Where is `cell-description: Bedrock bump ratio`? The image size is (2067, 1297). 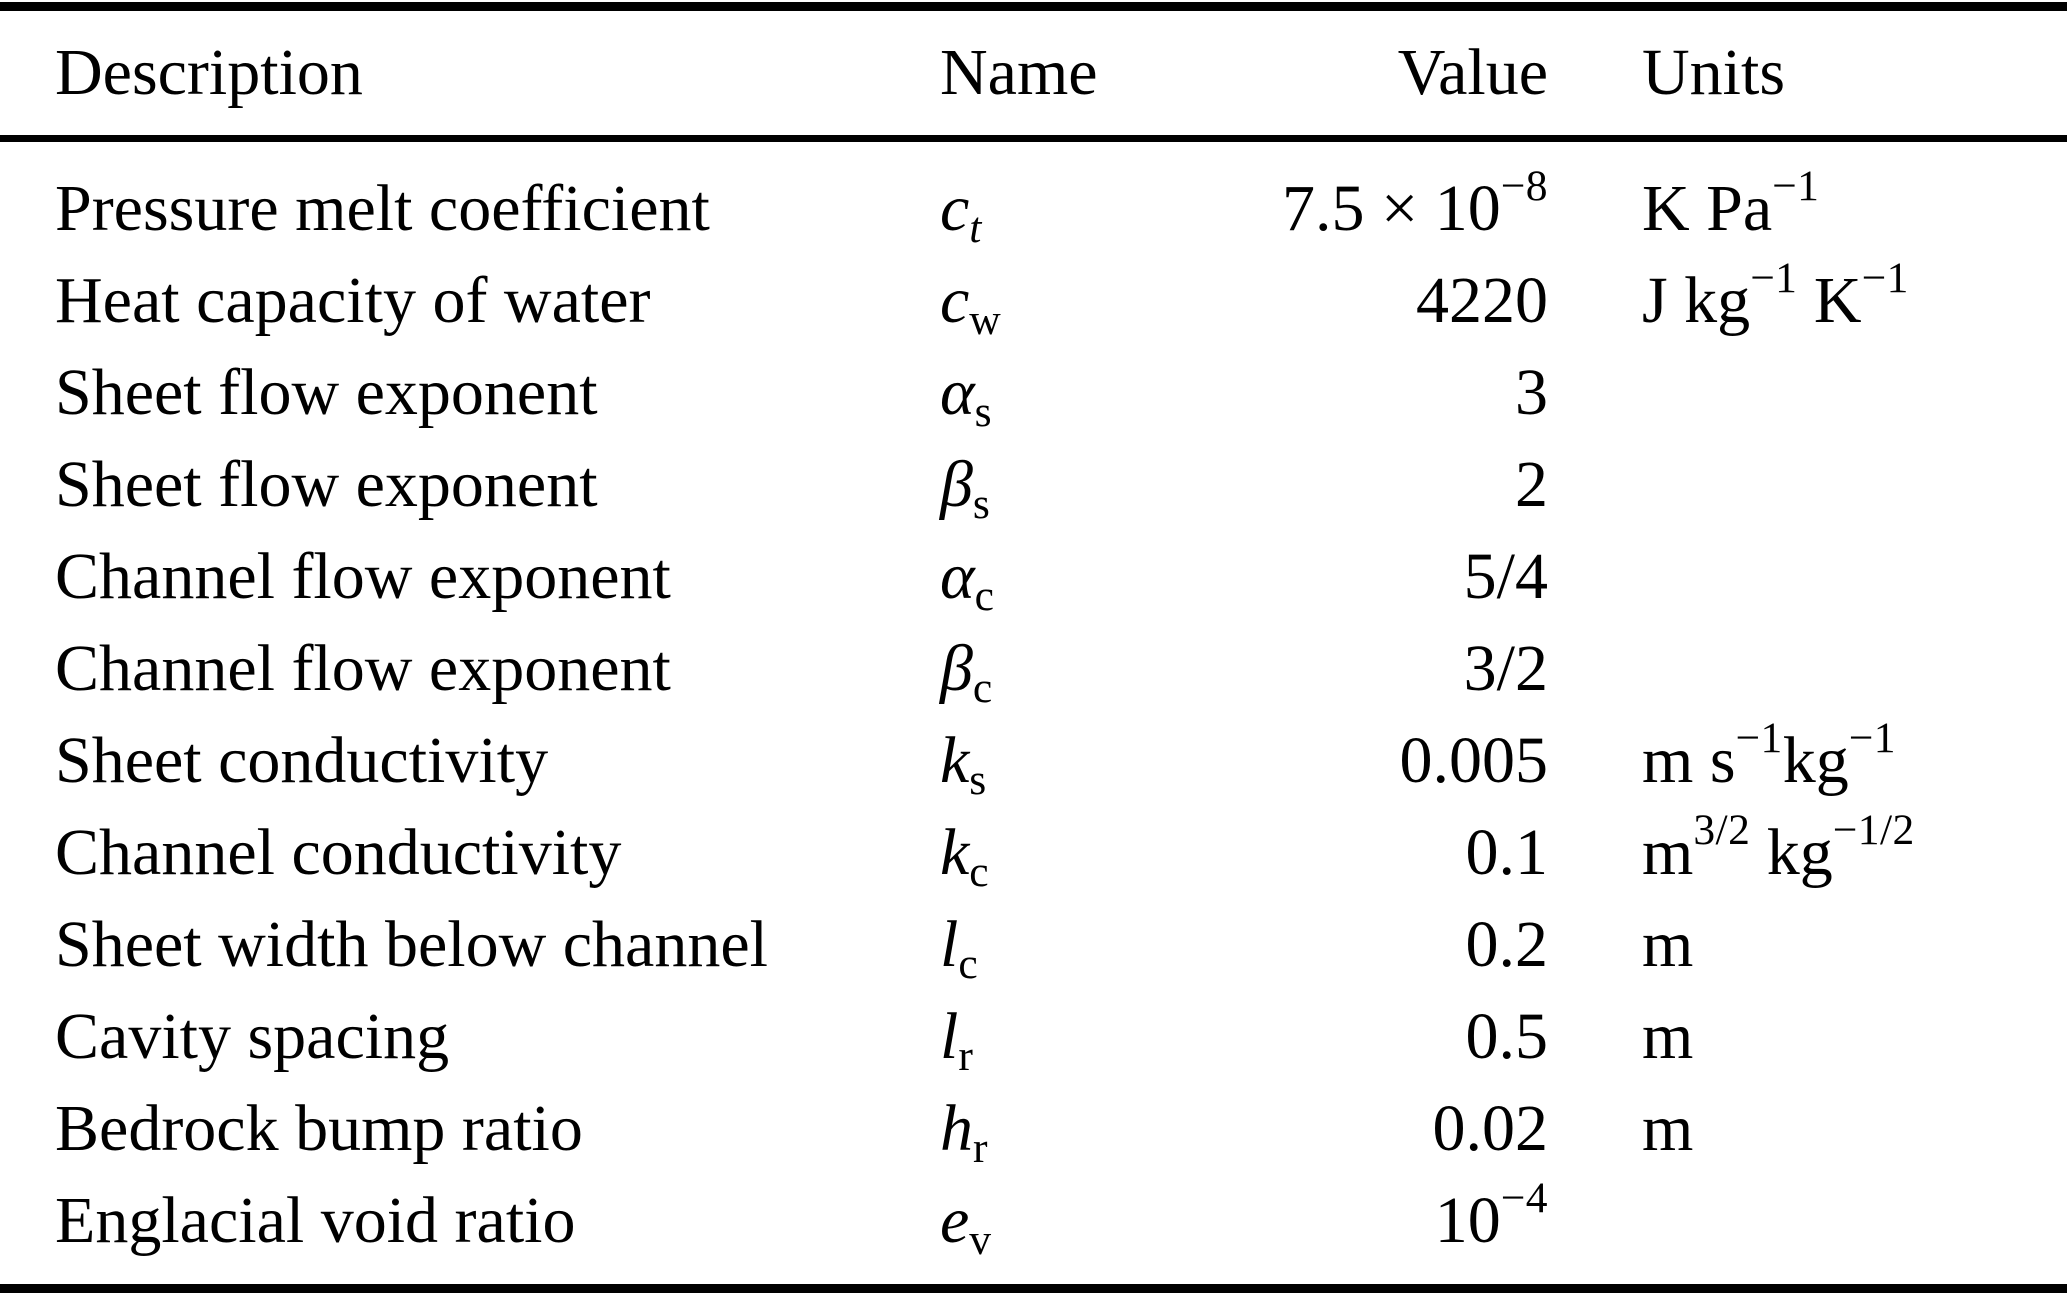
cell-description: Bedrock bump ratio is located at coordinates (319, 1128).